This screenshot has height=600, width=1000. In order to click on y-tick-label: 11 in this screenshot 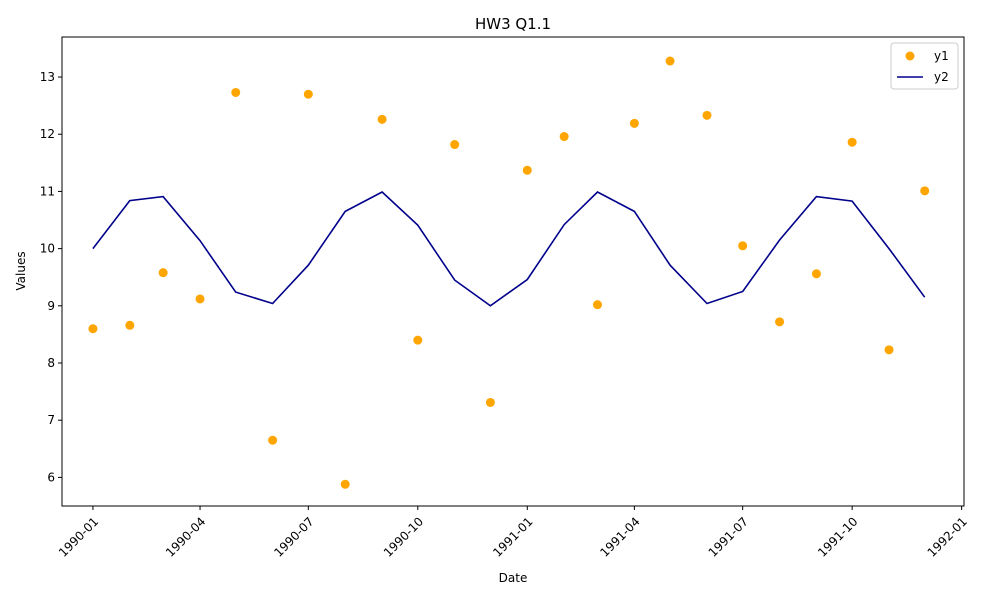, I will do `click(47, 191)`.